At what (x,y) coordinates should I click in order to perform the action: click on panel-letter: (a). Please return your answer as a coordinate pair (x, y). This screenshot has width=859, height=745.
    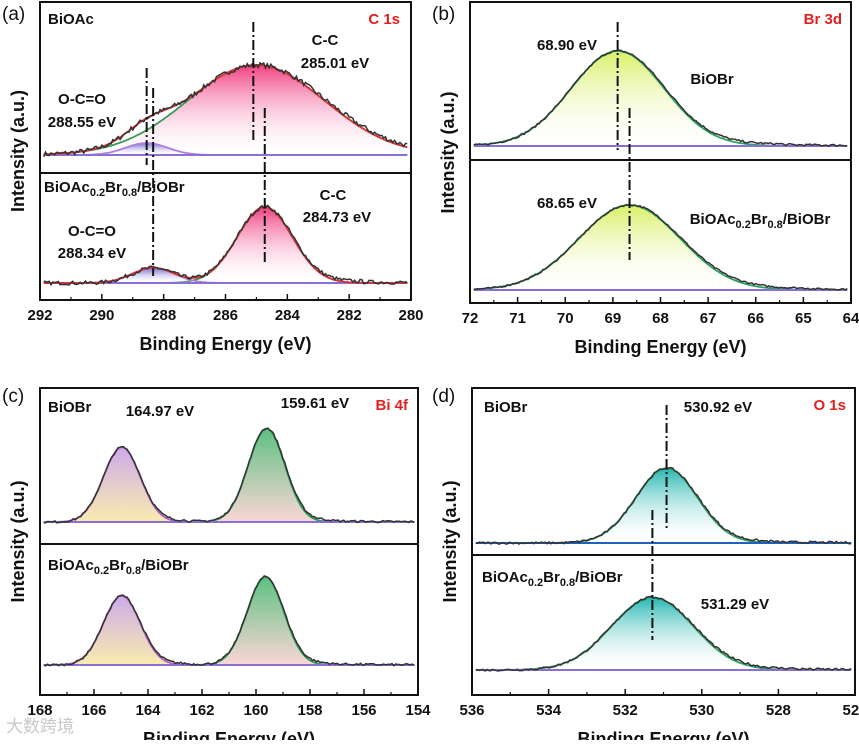
    Looking at the image, I should click on (13, 14).